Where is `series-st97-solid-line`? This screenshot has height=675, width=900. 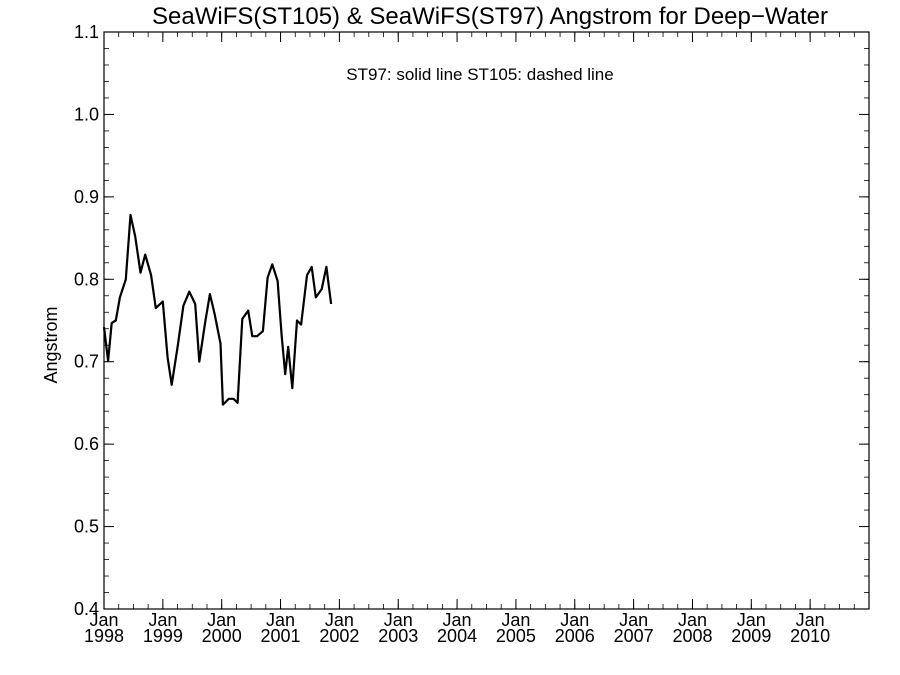 series-st97-solid-line is located at coordinates (217, 309).